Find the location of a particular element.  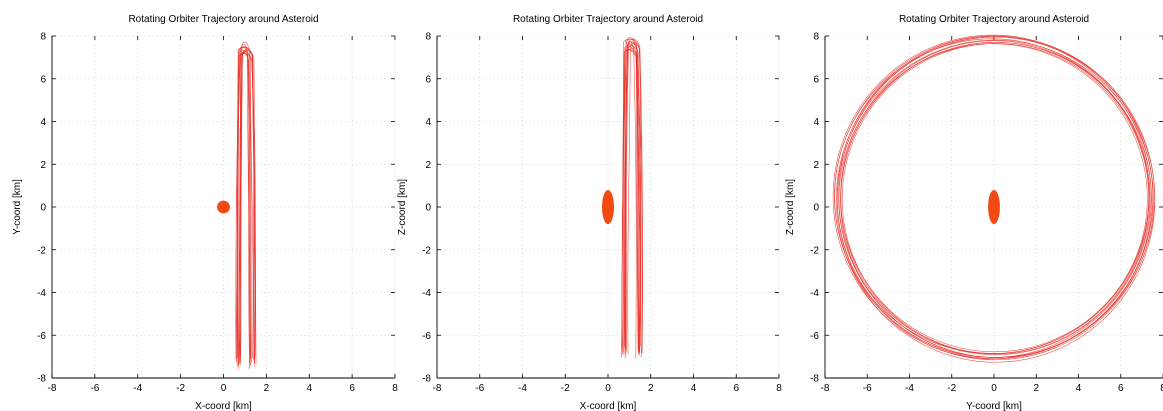

y-axis-label: Y-coord [km] is located at coordinates (17, 207).